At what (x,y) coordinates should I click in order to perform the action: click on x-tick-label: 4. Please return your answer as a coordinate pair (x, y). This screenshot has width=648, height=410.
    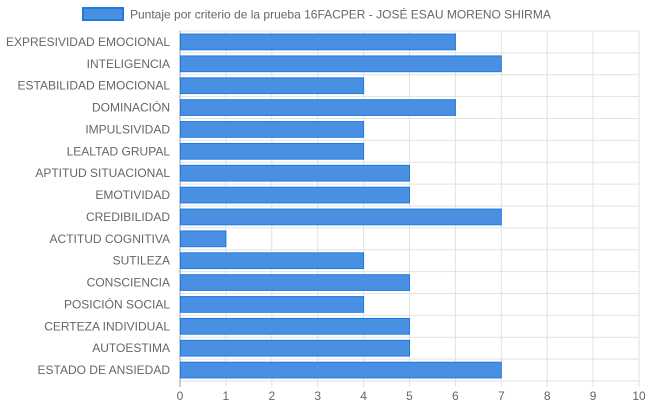
    Looking at the image, I should click on (363, 396).